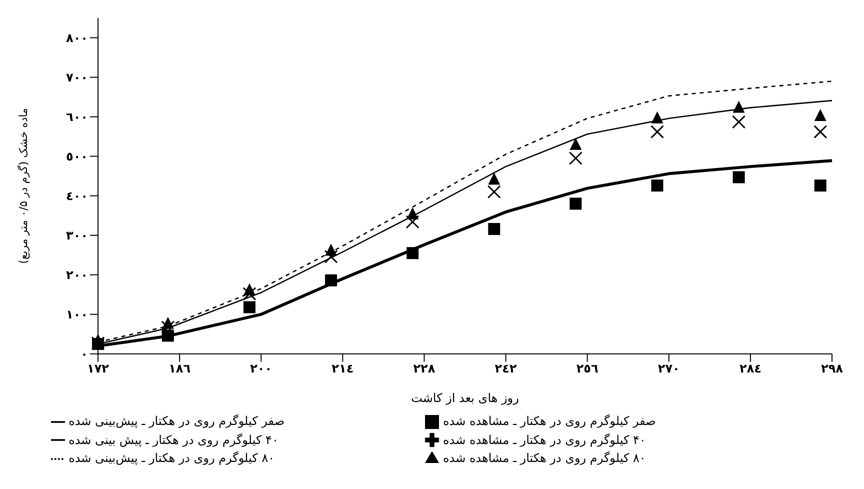  What do you see at coordinates (506, 368) in the screenshot?
I see `x-tick-label: ٢٤٢` at bounding box center [506, 368].